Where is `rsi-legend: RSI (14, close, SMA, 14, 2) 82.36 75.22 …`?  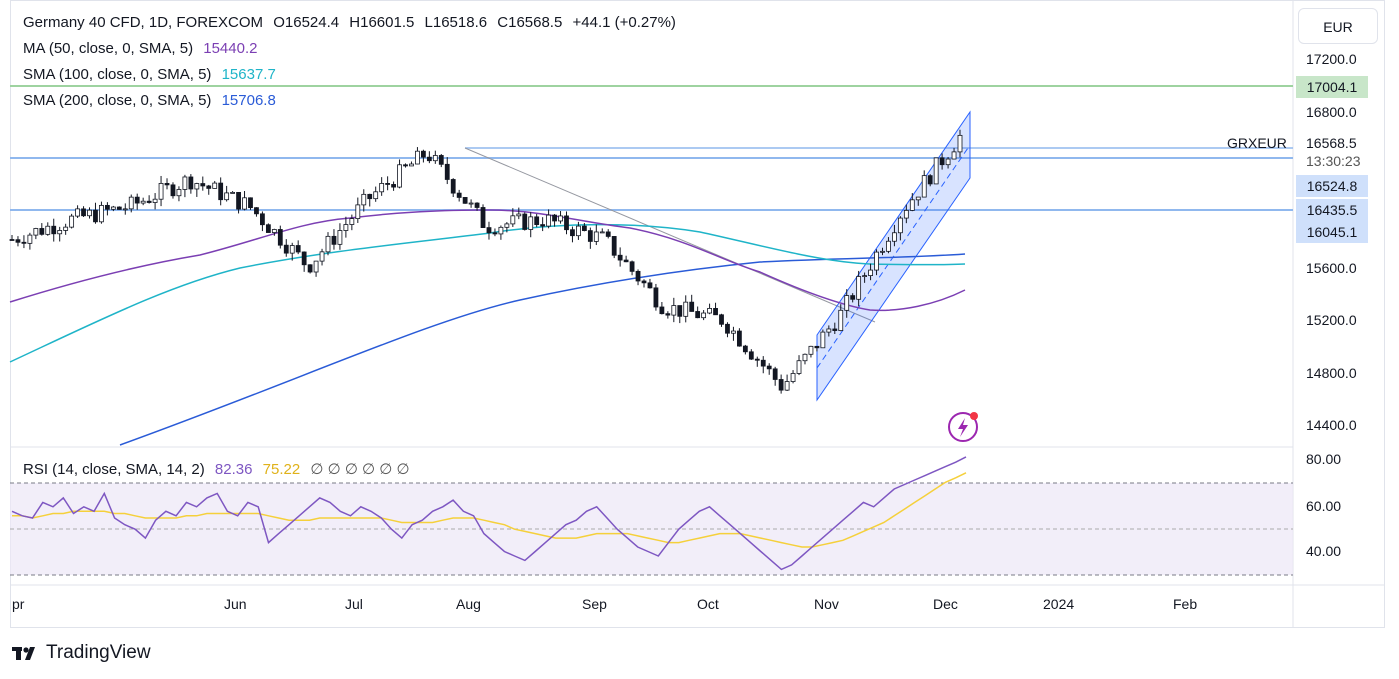 rsi-legend: RSI (14, close, SMA, 14, 2) 82.36 75.22 … is located at coordinates (219, 470).